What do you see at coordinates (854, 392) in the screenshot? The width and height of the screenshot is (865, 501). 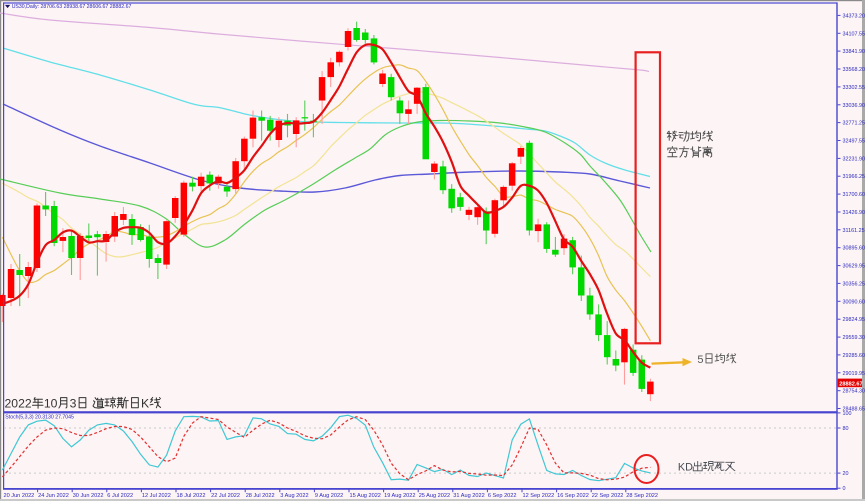 I see `svg-text: 28754.30` at bounding box center [854, 392].